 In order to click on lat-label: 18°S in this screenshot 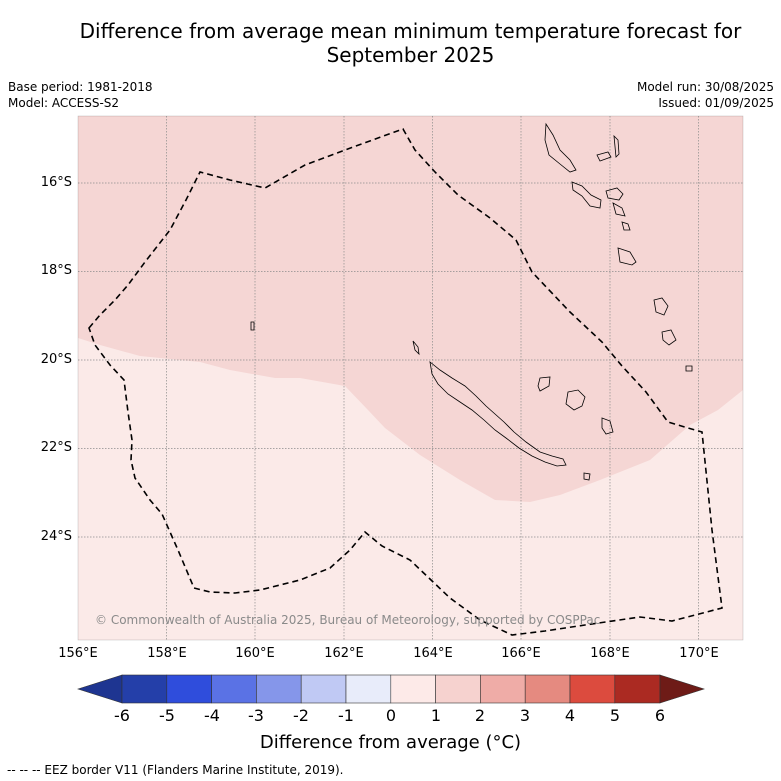, I will do `click(56, 270)`.